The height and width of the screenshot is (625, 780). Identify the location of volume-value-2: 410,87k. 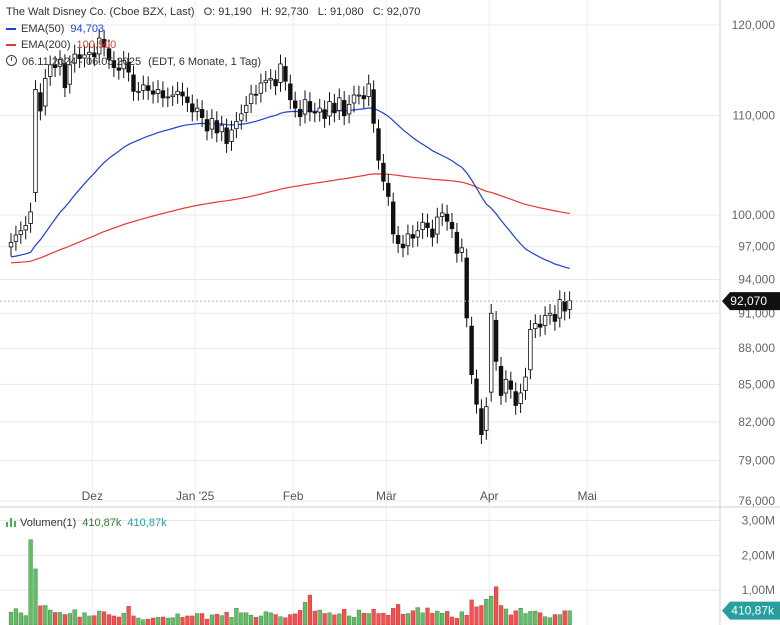
(147, 523).